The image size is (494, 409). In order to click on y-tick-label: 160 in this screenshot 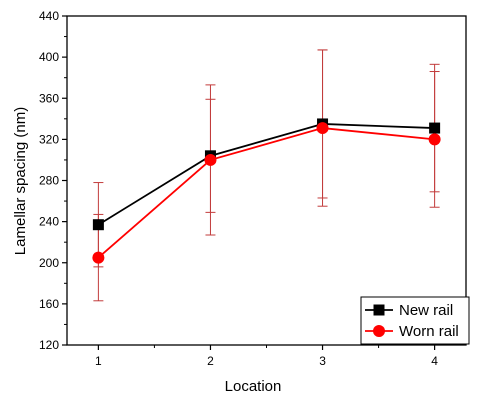, I will do `click(49, 304)`.